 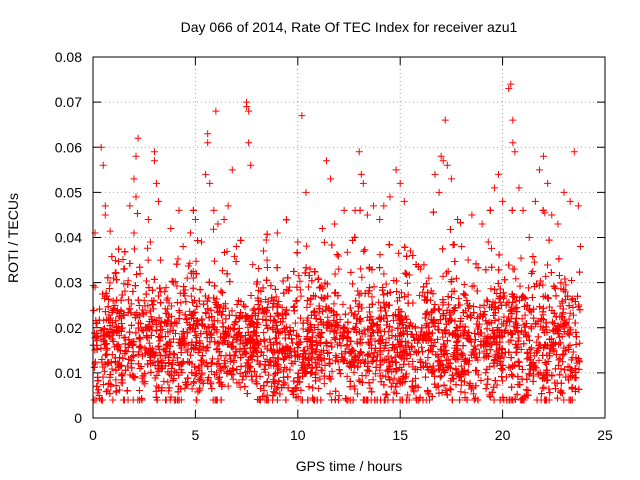 I want to click on y-tick-label: 0.05, so click(x=68, y=192).